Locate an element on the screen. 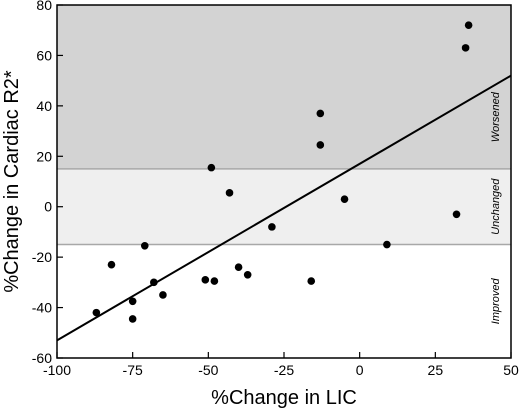 Image resolution: width=520 pixels, height=415 pixels. x-tick-label: 50 is located at coordinates (511, 370).